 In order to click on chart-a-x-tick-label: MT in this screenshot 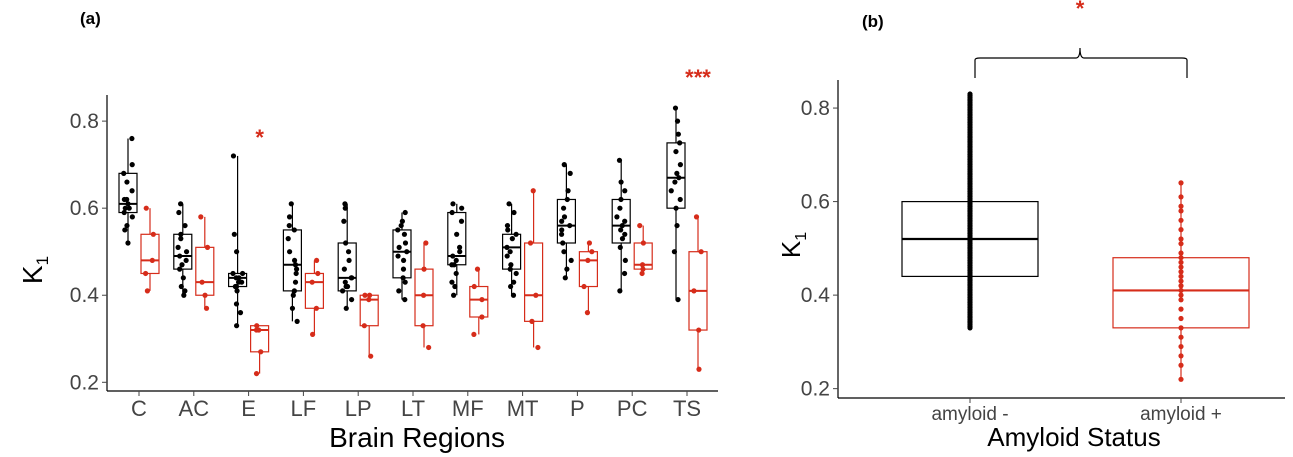, I will do `click(523, 408)`.